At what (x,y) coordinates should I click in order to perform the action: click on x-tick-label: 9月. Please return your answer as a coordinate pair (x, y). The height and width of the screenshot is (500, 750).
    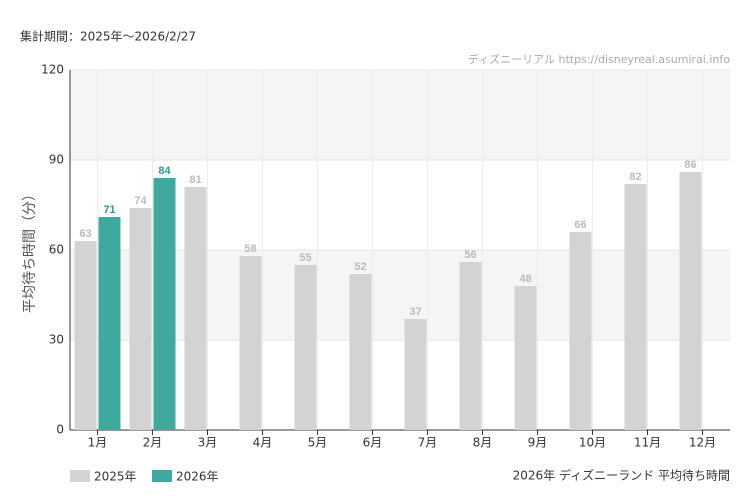
    Looking at the image, I should click on (538, 443).